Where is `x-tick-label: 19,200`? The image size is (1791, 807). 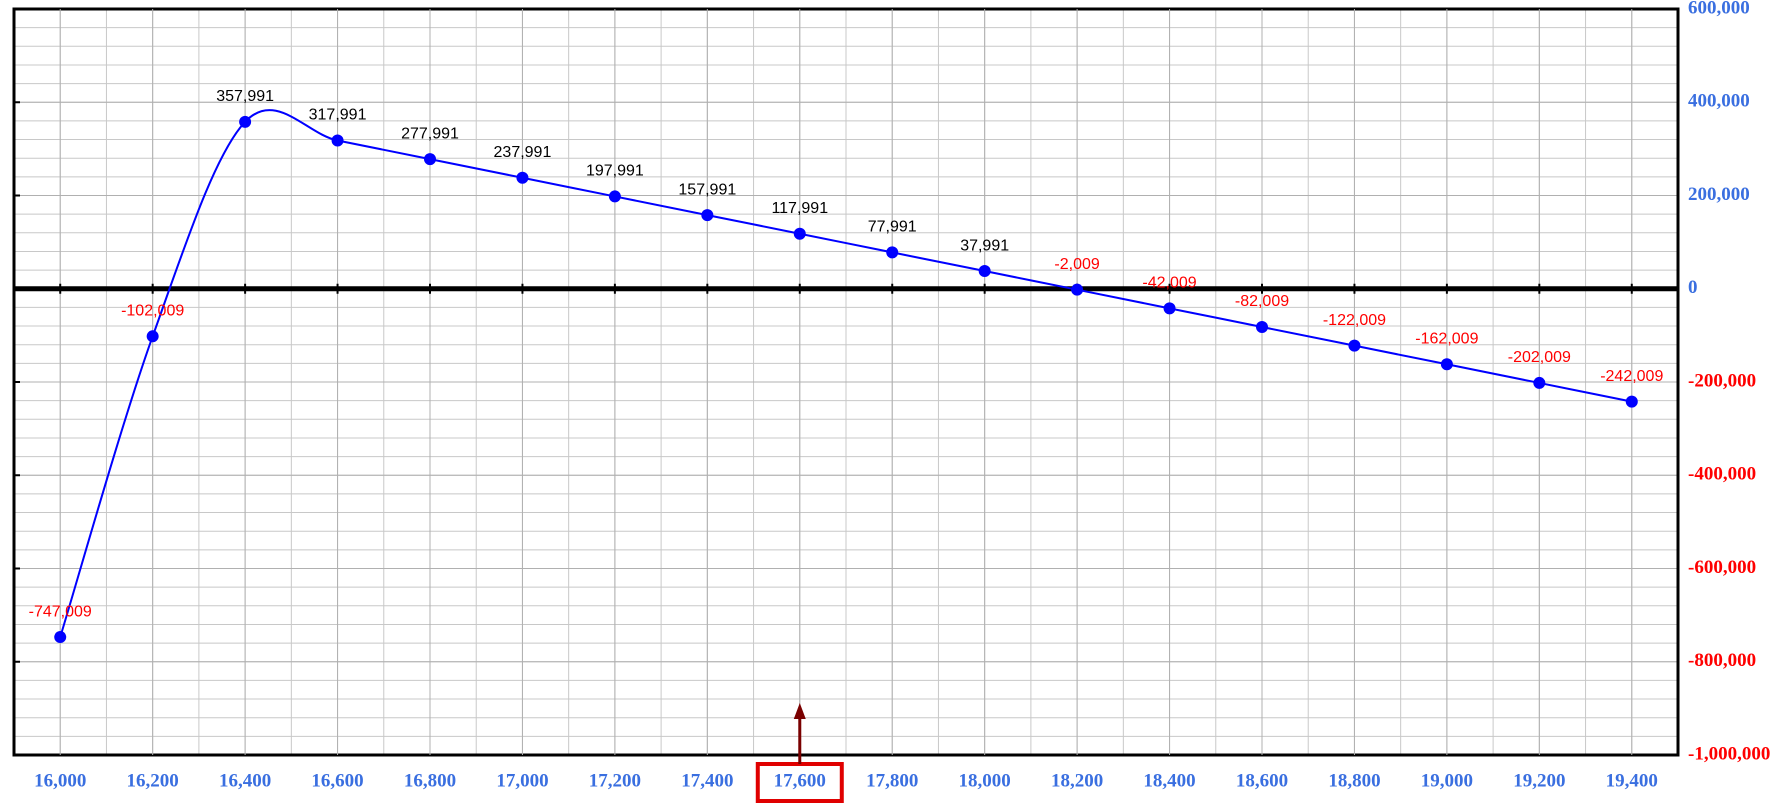
x-tick-label: 19,200 is located at coordinates (1539, 780).